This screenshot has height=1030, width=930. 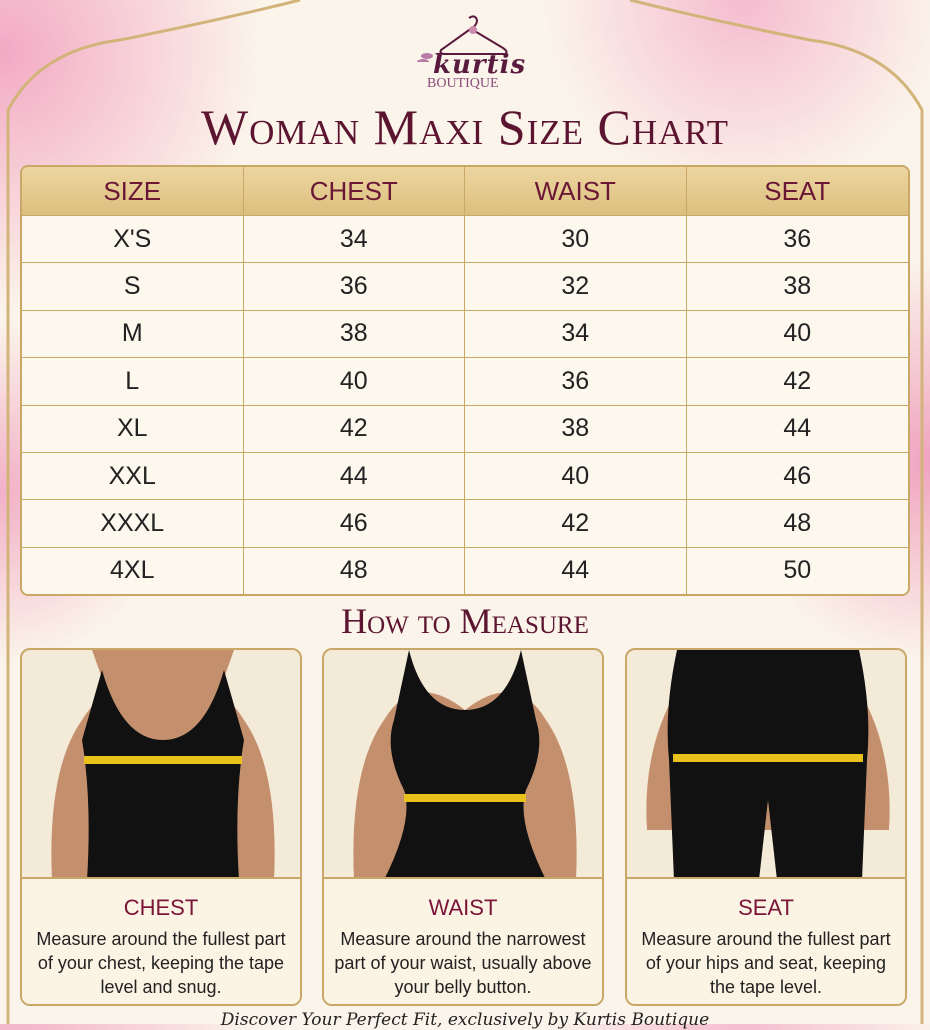 I want to click on cell-waist: 34, so click(x=576, y=333).